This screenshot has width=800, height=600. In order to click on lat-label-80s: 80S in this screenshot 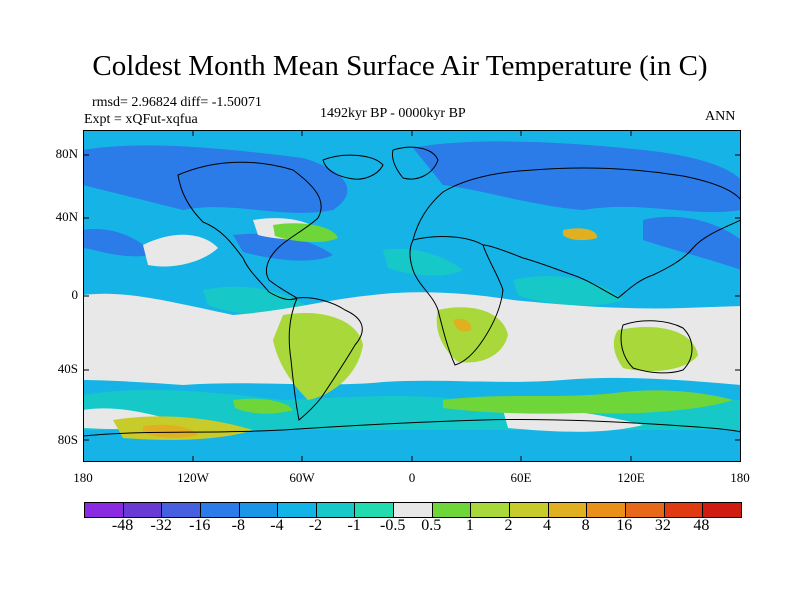, I will do `click(67, 439)`.